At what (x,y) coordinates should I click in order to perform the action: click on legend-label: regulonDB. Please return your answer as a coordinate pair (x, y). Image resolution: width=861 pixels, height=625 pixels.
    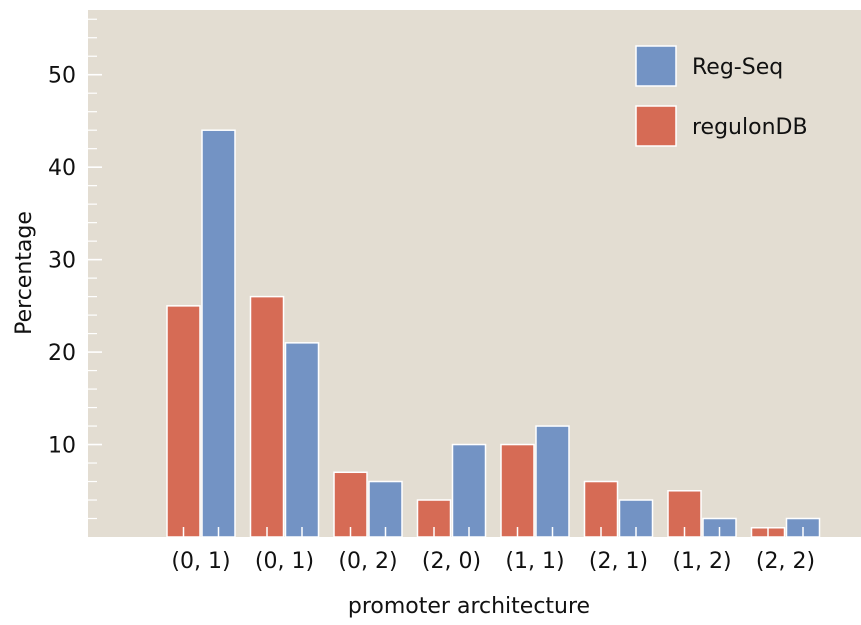
    Looking at the image, I should click on (750, 127).